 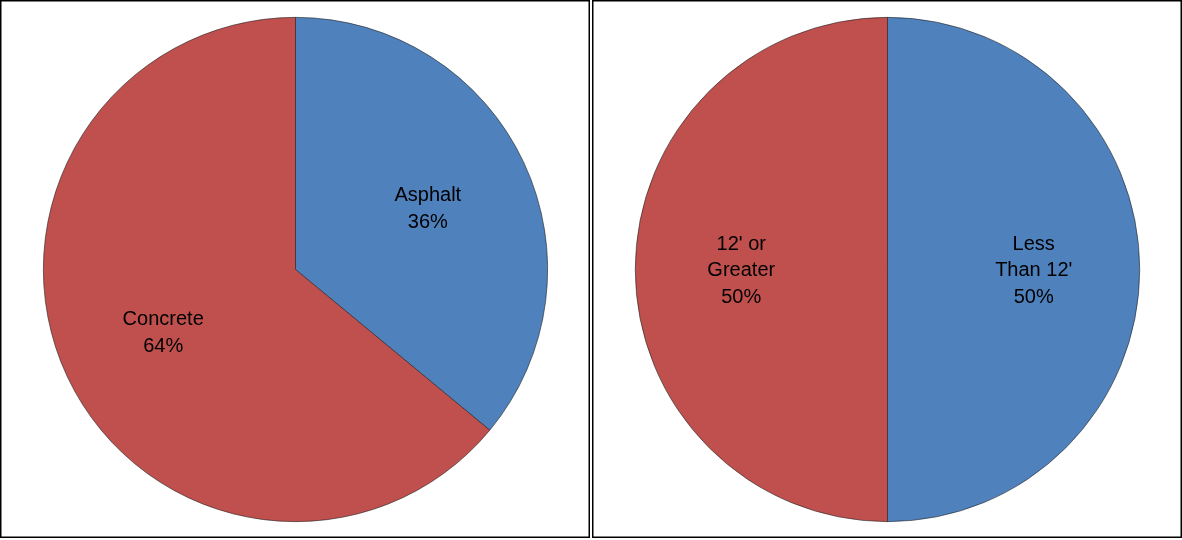 What do you see at coordinates (741, 256) in the screenshot?
I see `slice-label: 12' or Greater` at bounding box center [741, 256].